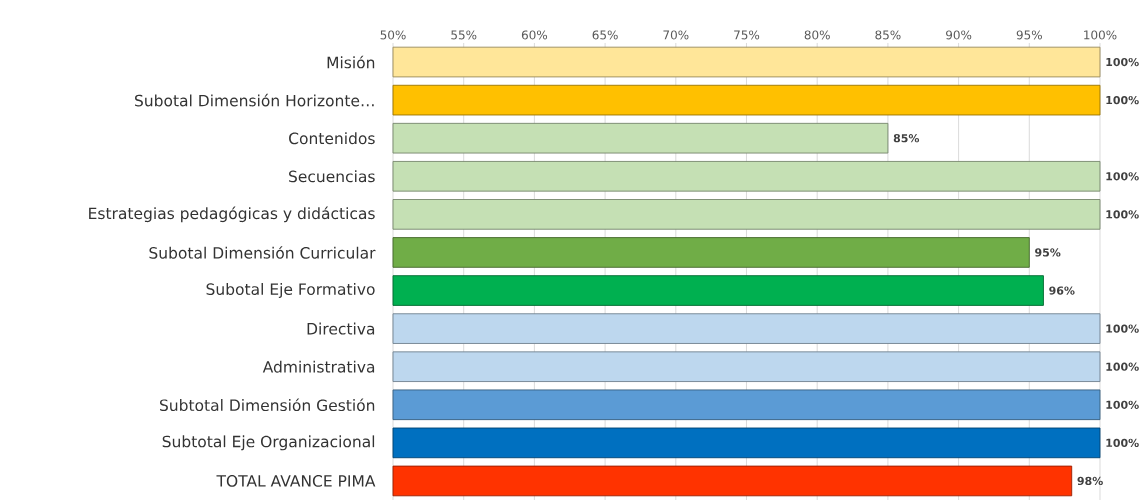  What do you see at coordinates (393, 35) in the screenshot?
I see `x-tick-label: 50%` at bounding box center [393, 35].